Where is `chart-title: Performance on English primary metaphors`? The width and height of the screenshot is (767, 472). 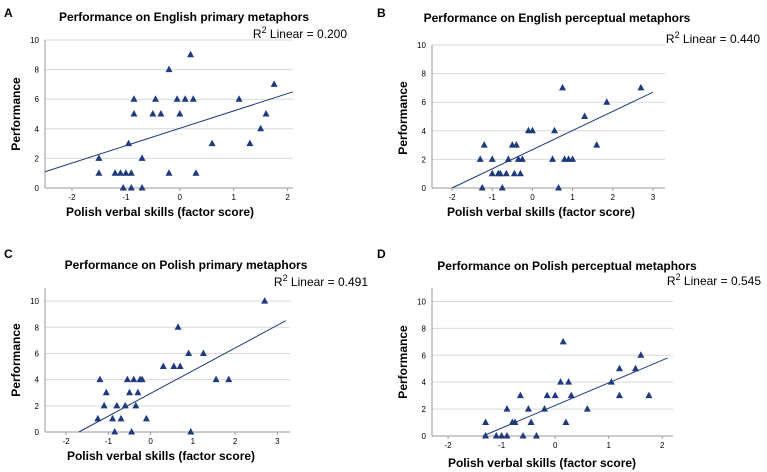 chart-title: Performance on English primary metaphors is located at coordinates (184, 17).